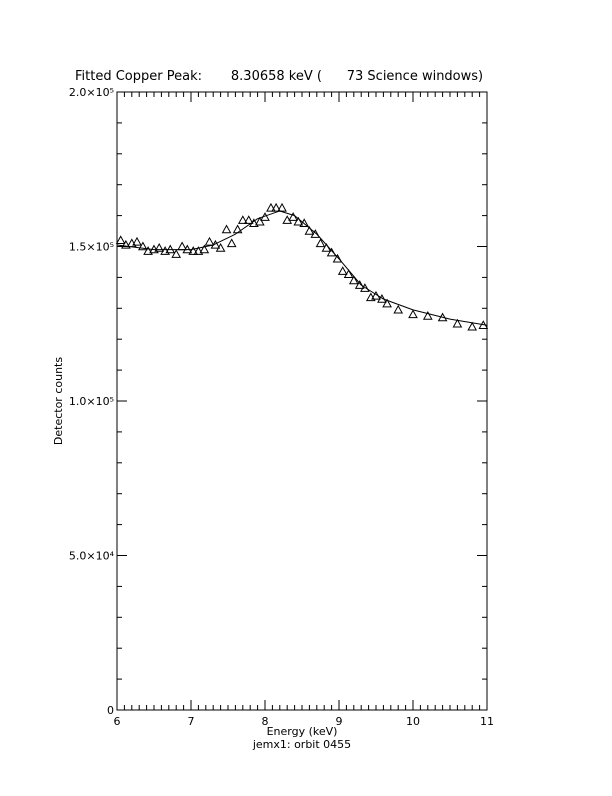  I want to click on fit-line, so click(302, 268).